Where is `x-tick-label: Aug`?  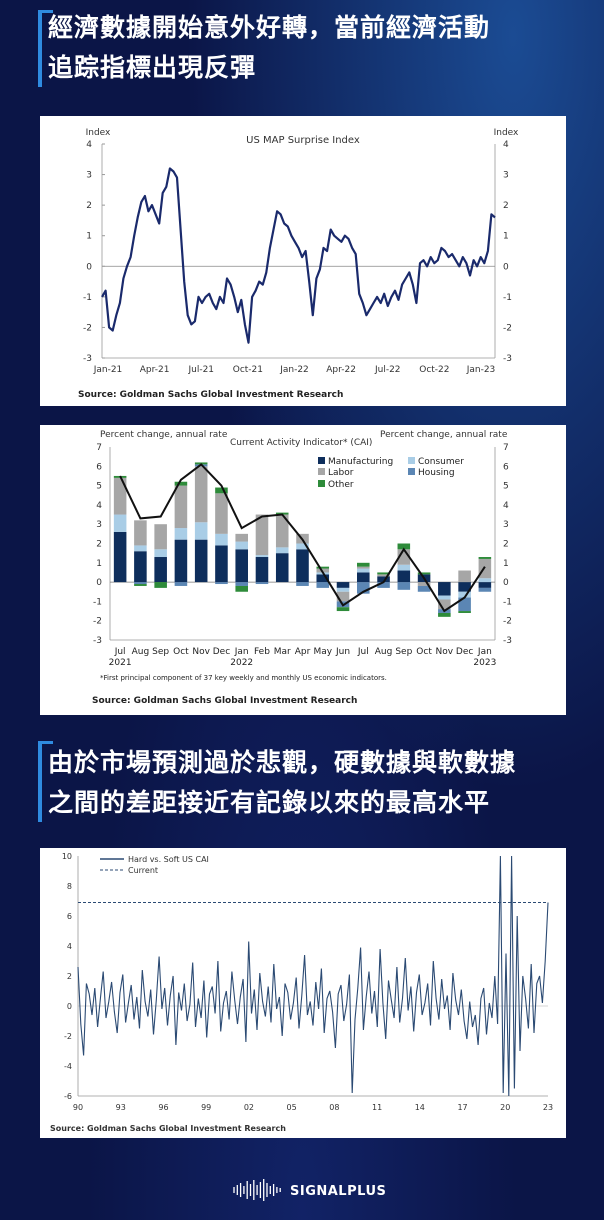 x-tick-label: Aug is located at coordinates (384, 652).